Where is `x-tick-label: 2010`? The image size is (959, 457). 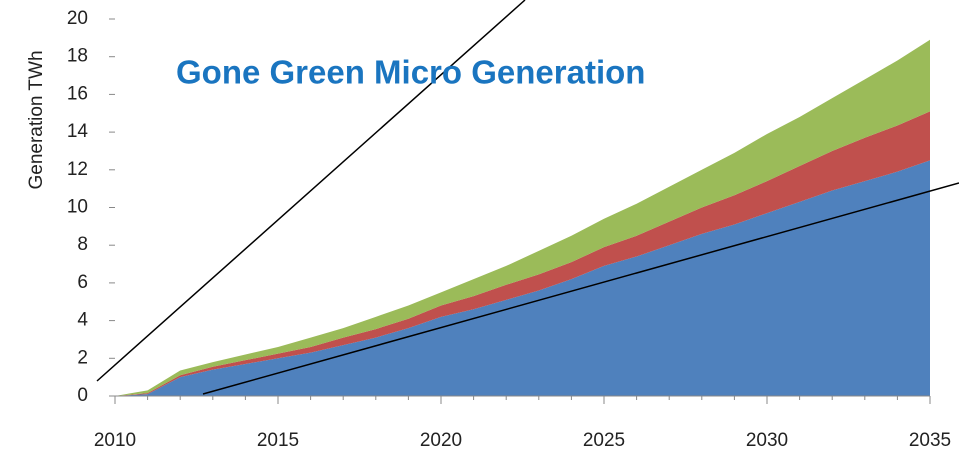 x-tick-label: 2010 is located at coordinates (115, 440).